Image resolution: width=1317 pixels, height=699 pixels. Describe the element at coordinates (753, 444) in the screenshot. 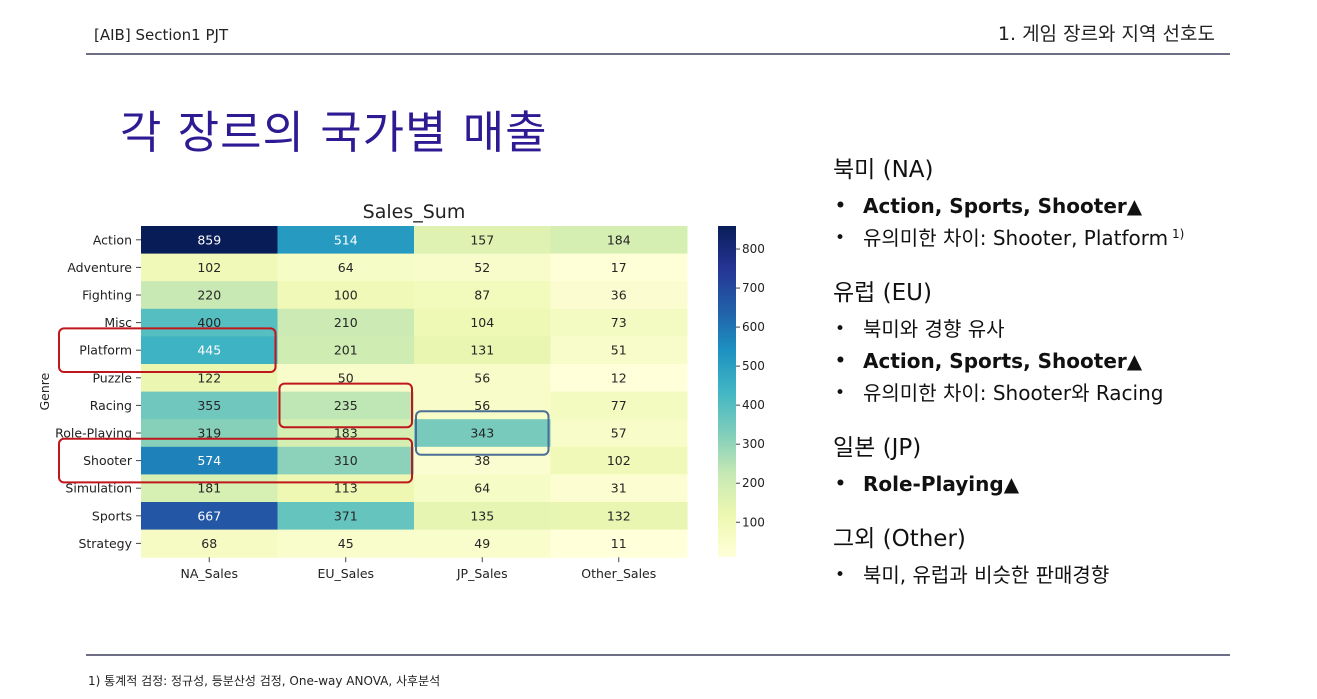

I see `colorbar-tick-label: 300` at that location.